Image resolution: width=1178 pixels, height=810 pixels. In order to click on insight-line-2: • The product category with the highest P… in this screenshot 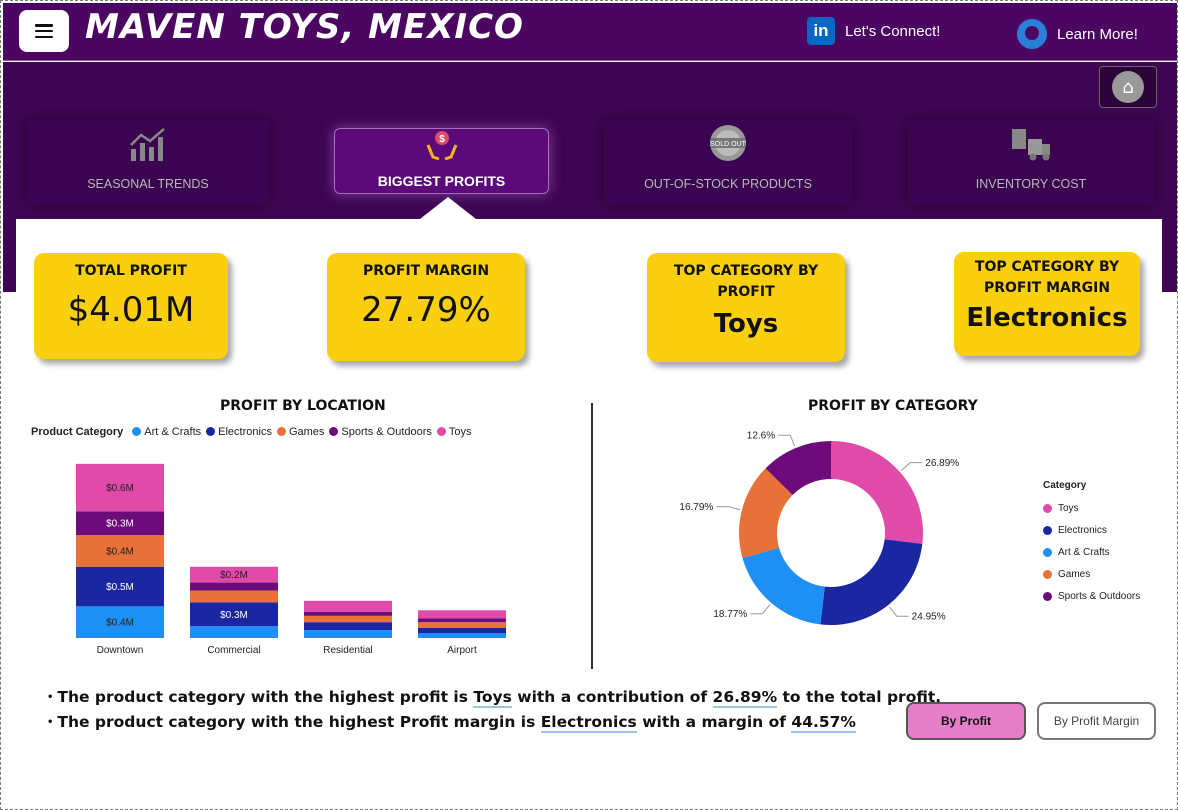, I will do `click(451, 723)`.